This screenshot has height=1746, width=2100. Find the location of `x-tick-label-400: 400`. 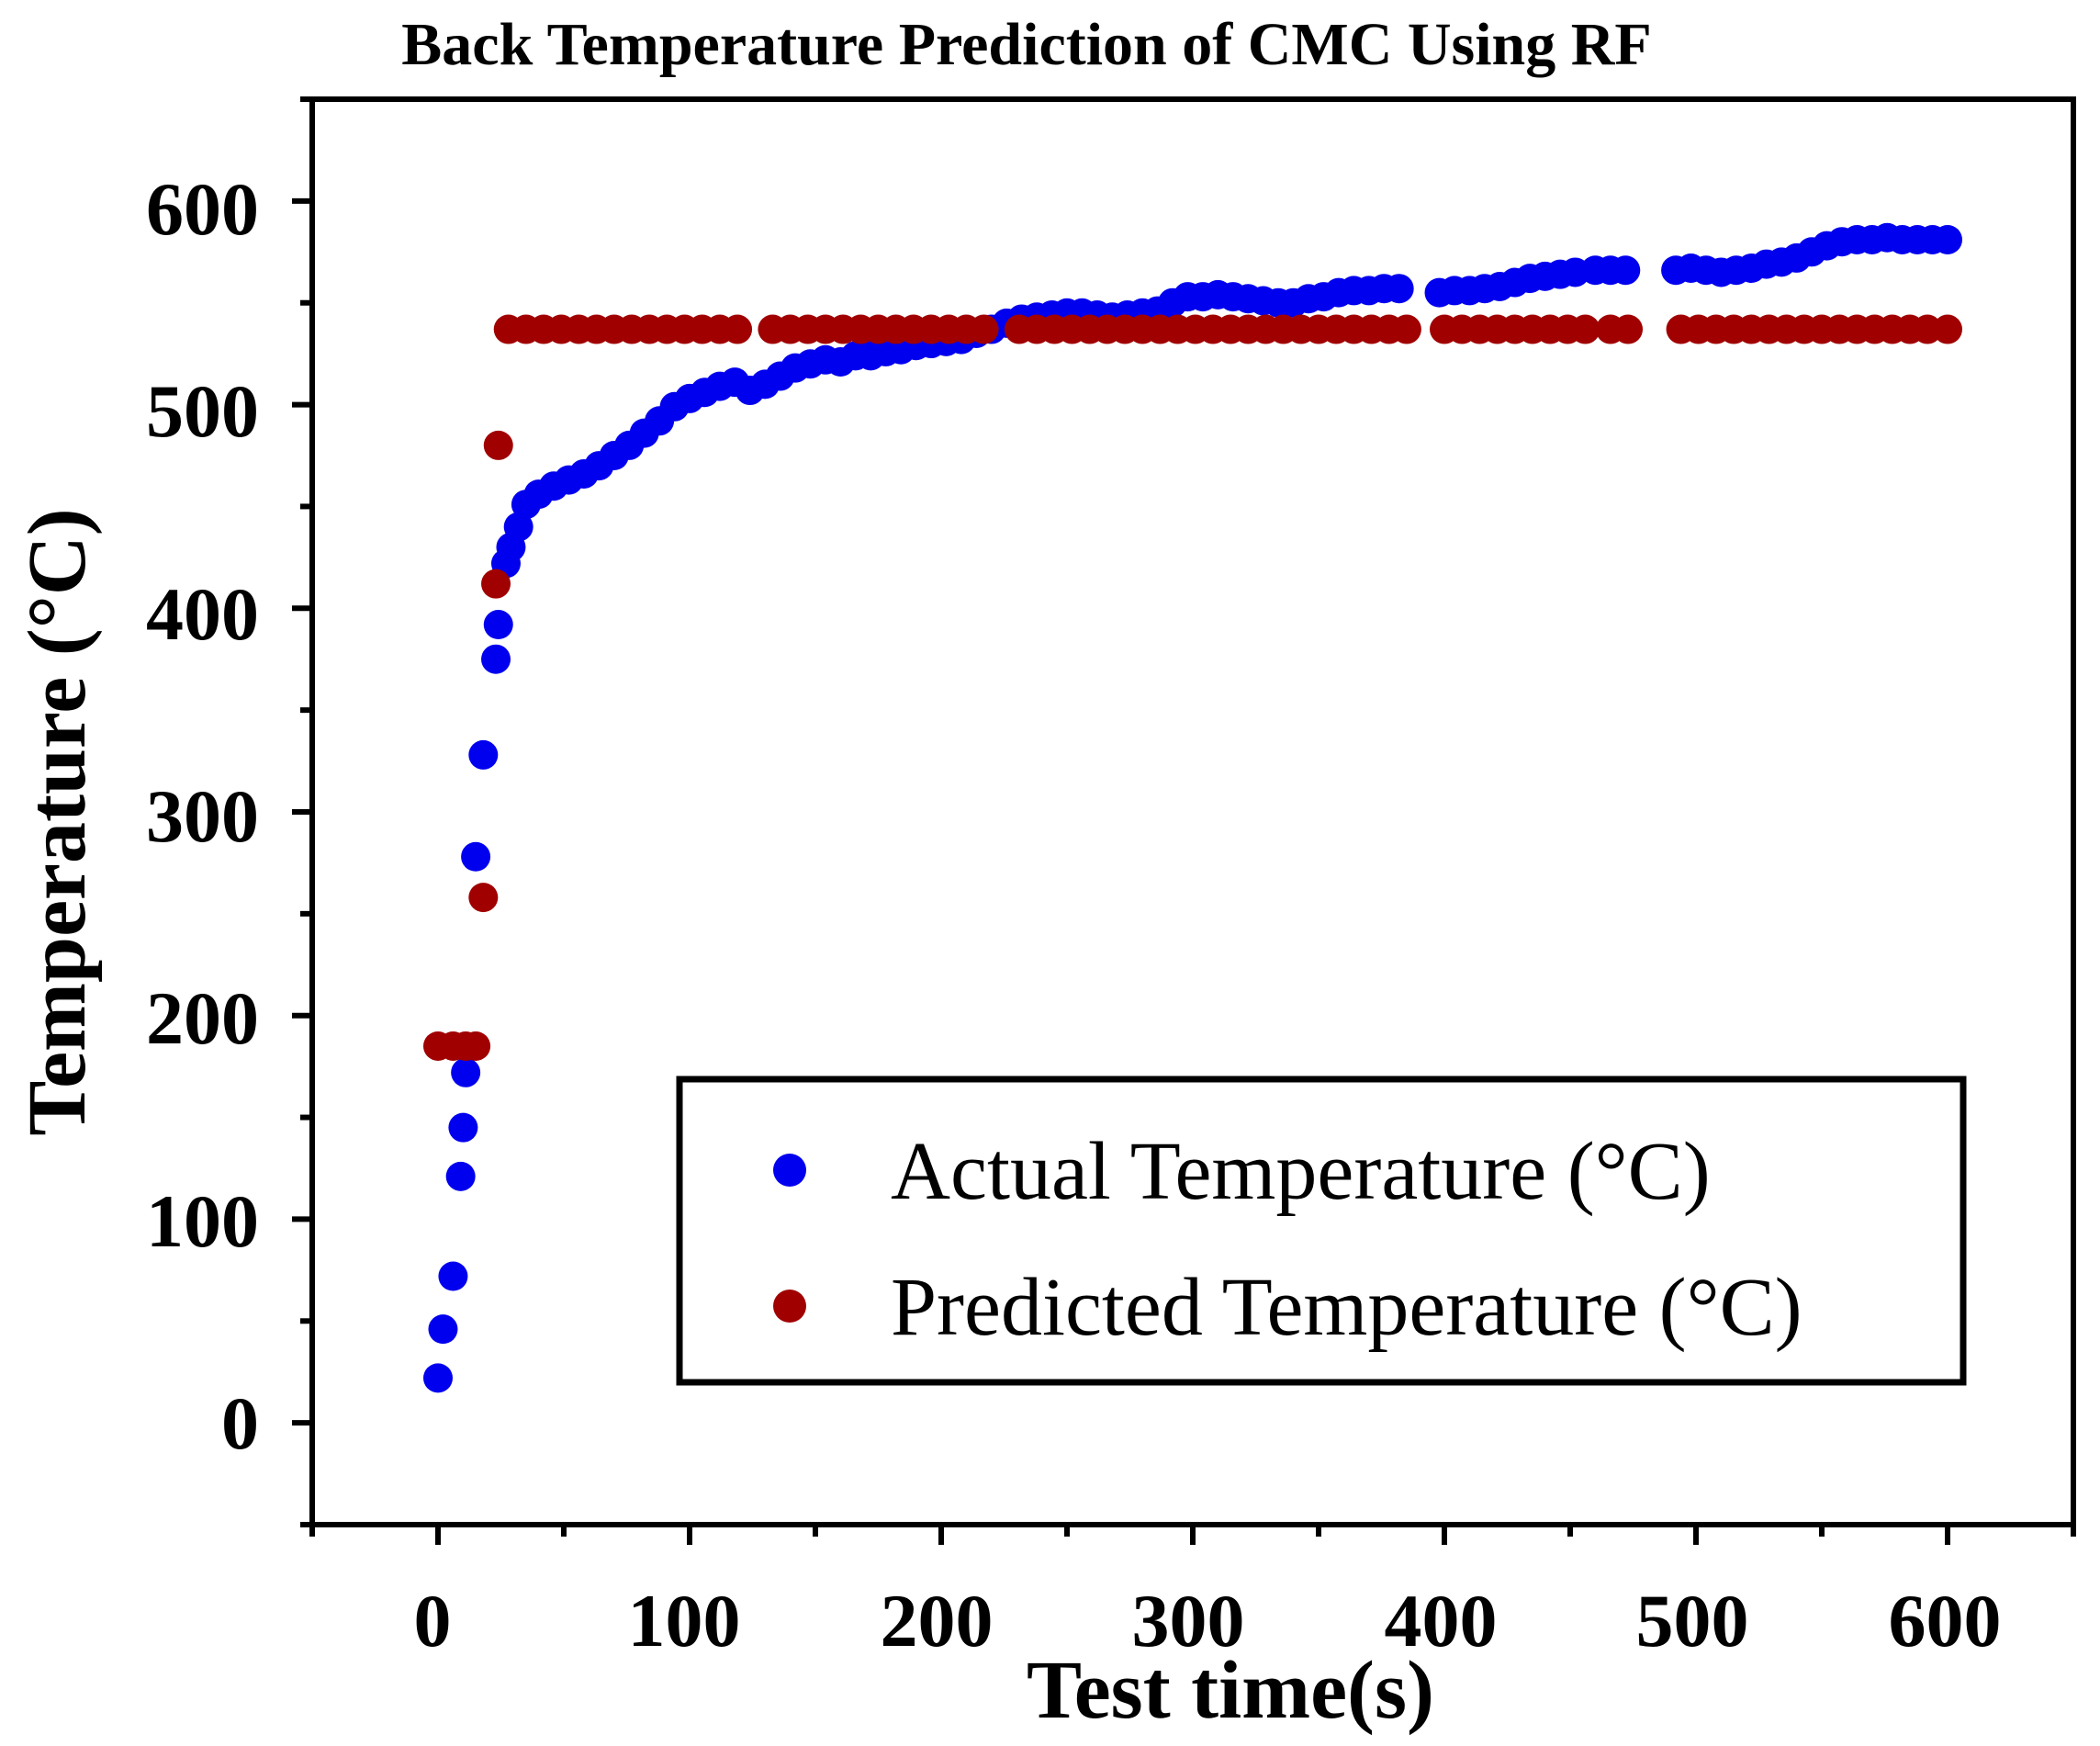

x-tick-label-400: 400 is located at coordinates (1441, 1620).